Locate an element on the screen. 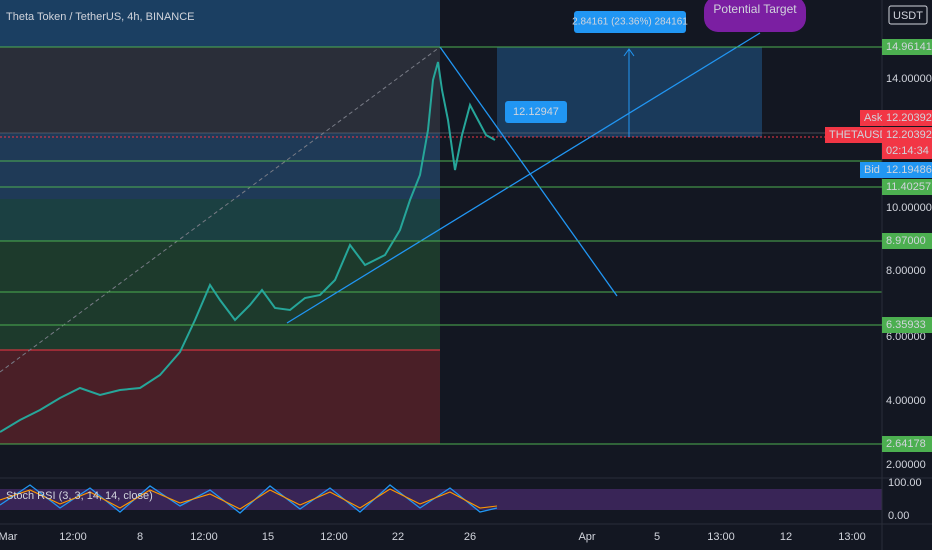  level-label: 2.64178 is located at coordinates (906, 444).